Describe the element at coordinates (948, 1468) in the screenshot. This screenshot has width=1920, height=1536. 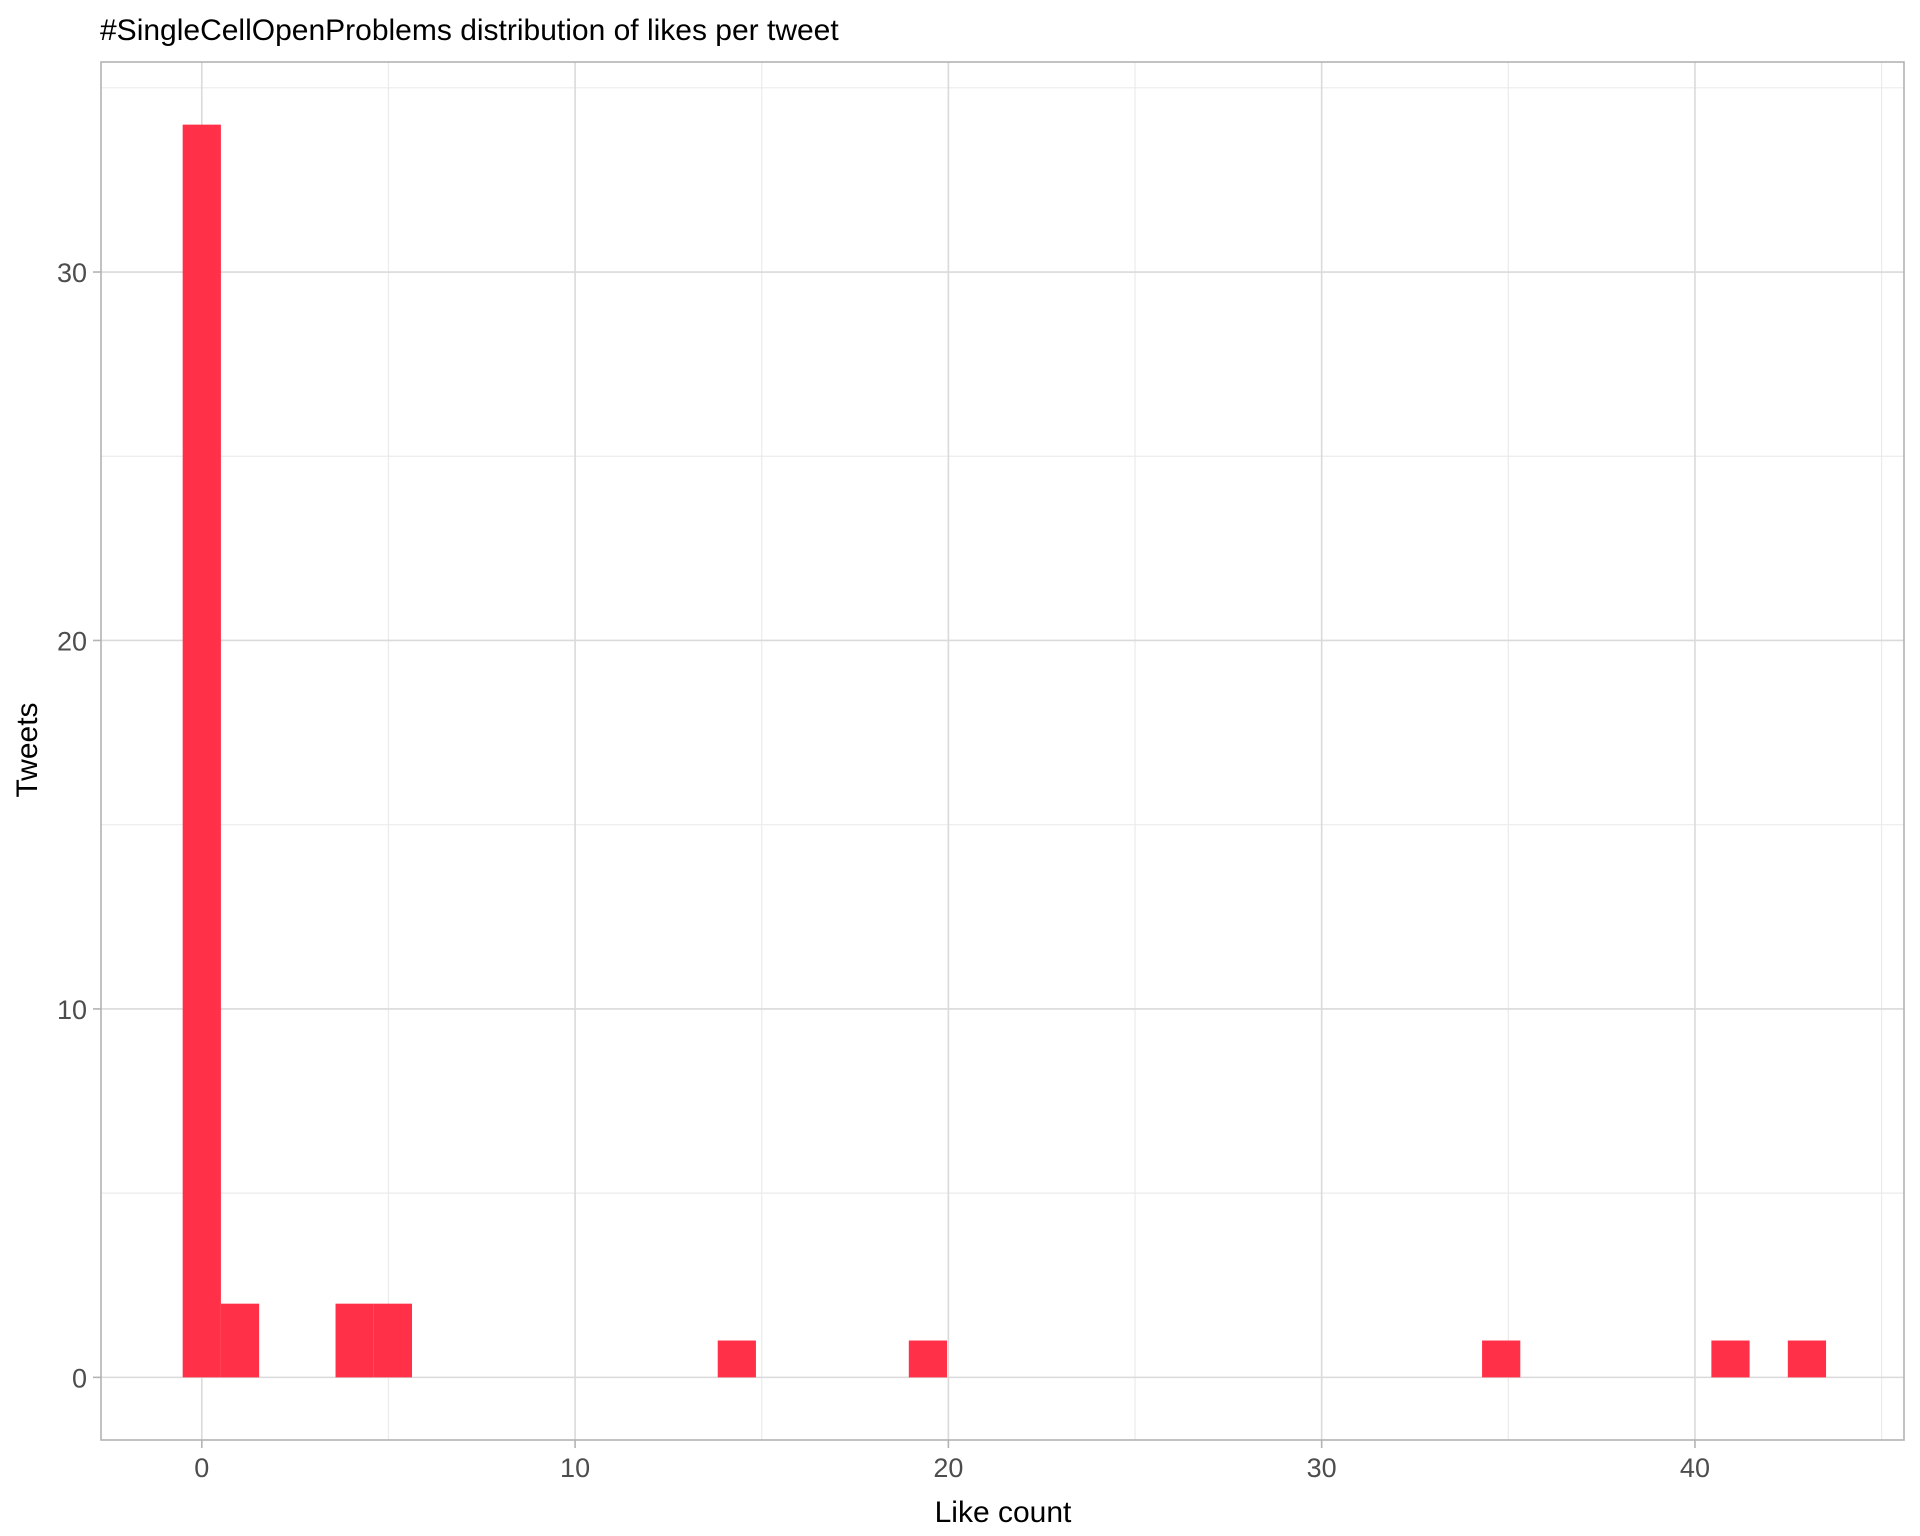
I see `x-tick-label: 20` at that location.